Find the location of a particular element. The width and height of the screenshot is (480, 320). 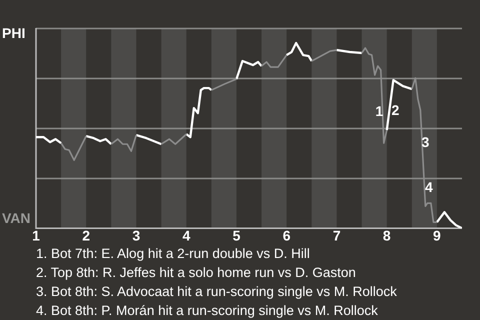

x-tick-label: 6 is located at coordinates (286, 235).